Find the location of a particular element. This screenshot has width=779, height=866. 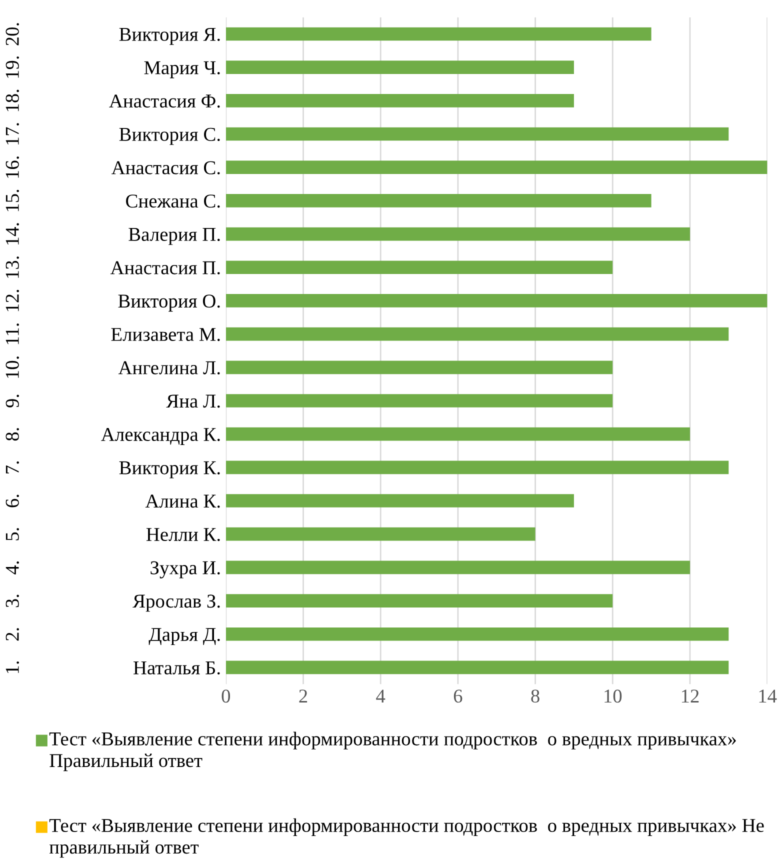

y-tick-label: Елизавета М. is located at coordinates (165, 335).